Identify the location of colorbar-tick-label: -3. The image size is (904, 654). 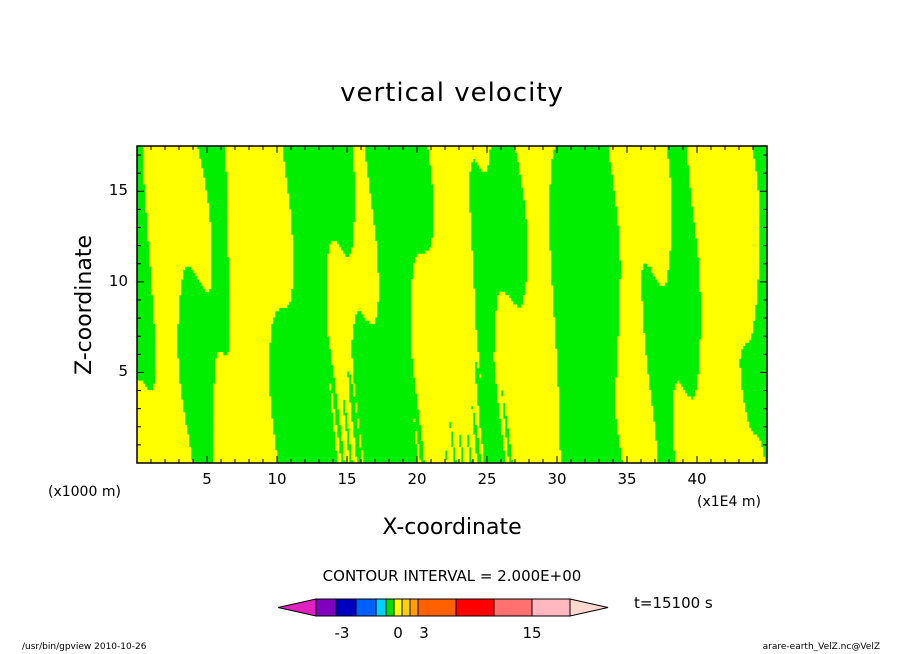
(342, 633).